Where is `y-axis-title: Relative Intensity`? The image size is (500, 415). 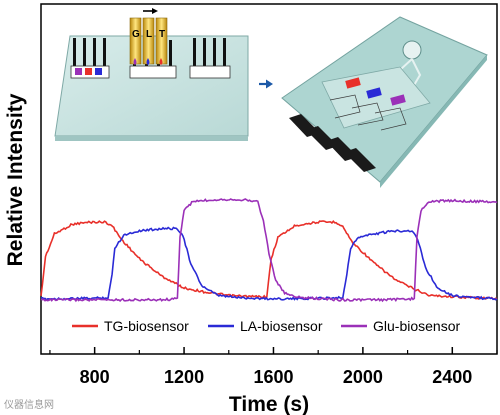
y-axis-title: Relative Intensity is located at coordinates (15, 179).